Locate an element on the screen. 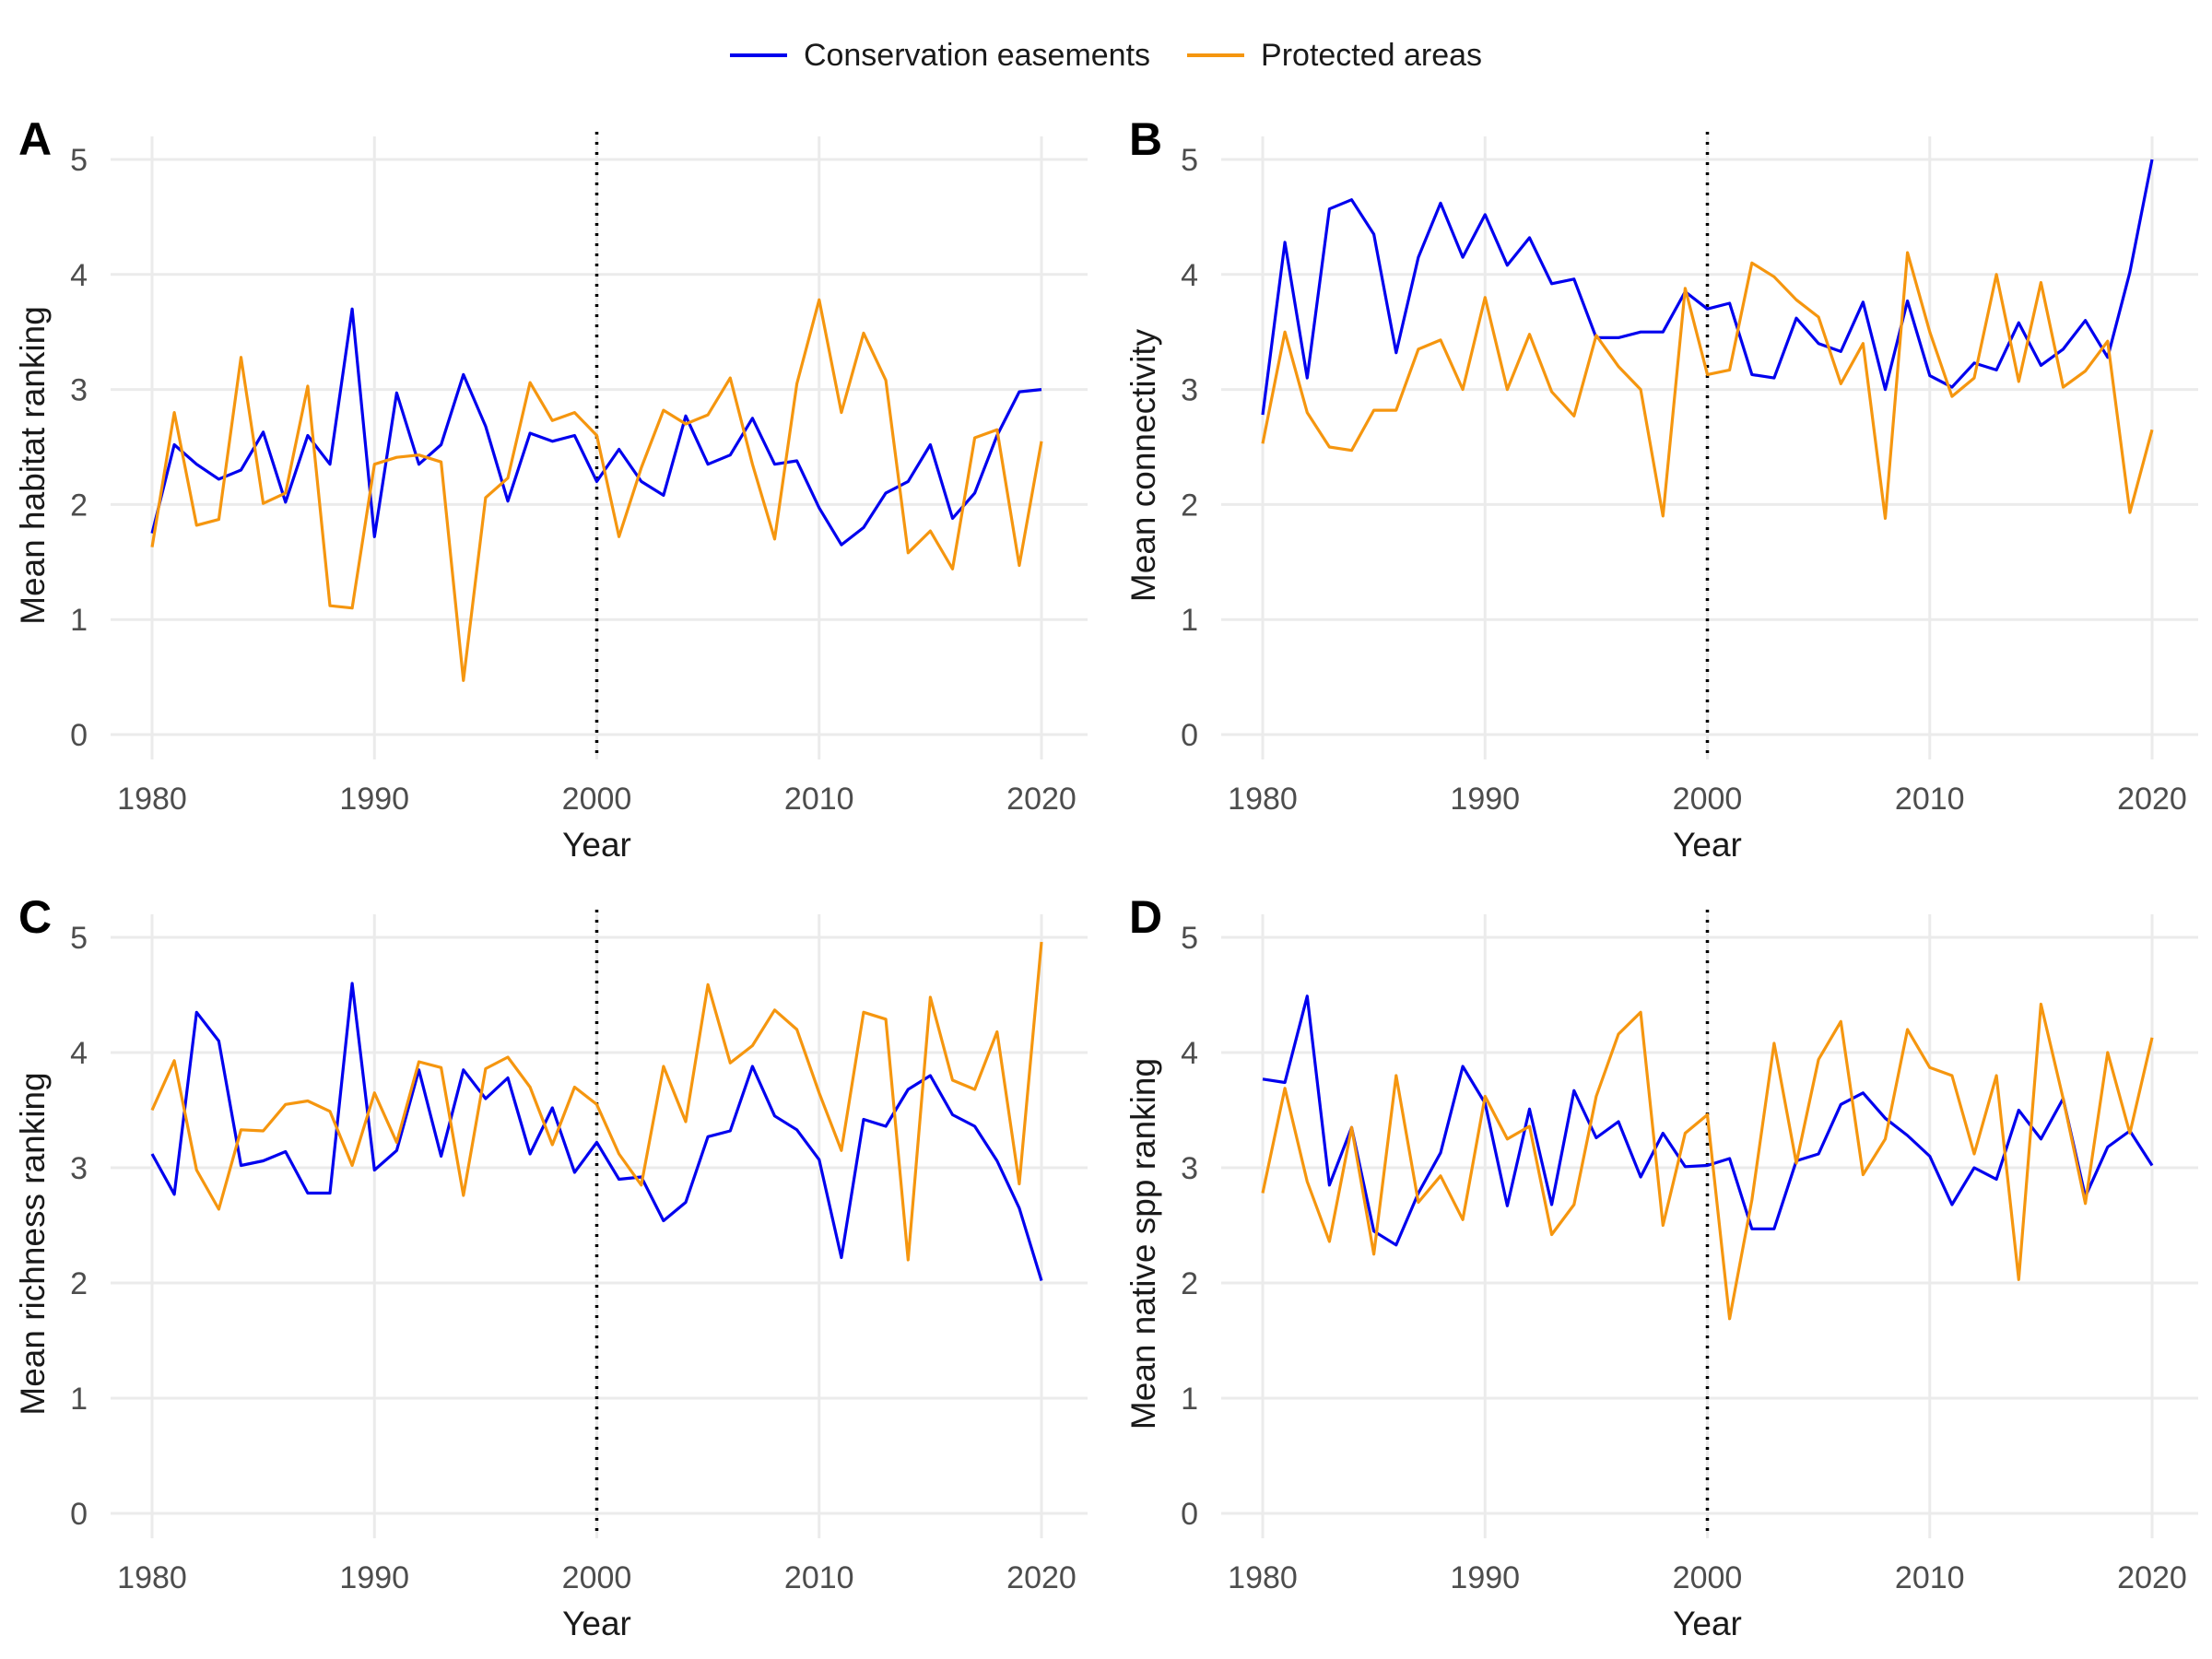 The image size is (2212, 1659). panel-label: B is located at coordinates (1145, 139).